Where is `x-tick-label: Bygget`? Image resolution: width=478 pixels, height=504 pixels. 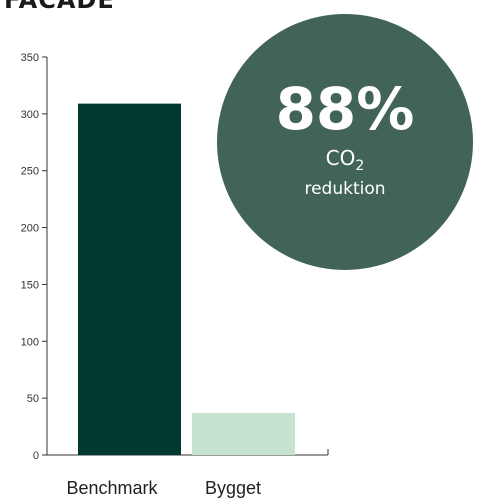 x-tick-label: Bygget is located at coordinates (233, 488).